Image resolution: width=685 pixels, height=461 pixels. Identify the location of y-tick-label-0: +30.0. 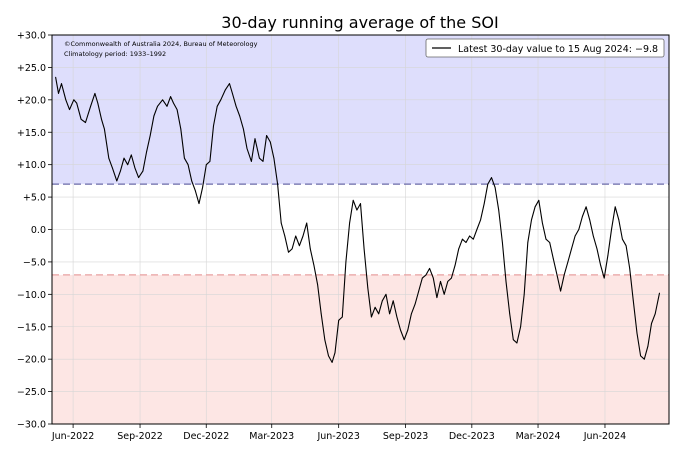
(31, 36).